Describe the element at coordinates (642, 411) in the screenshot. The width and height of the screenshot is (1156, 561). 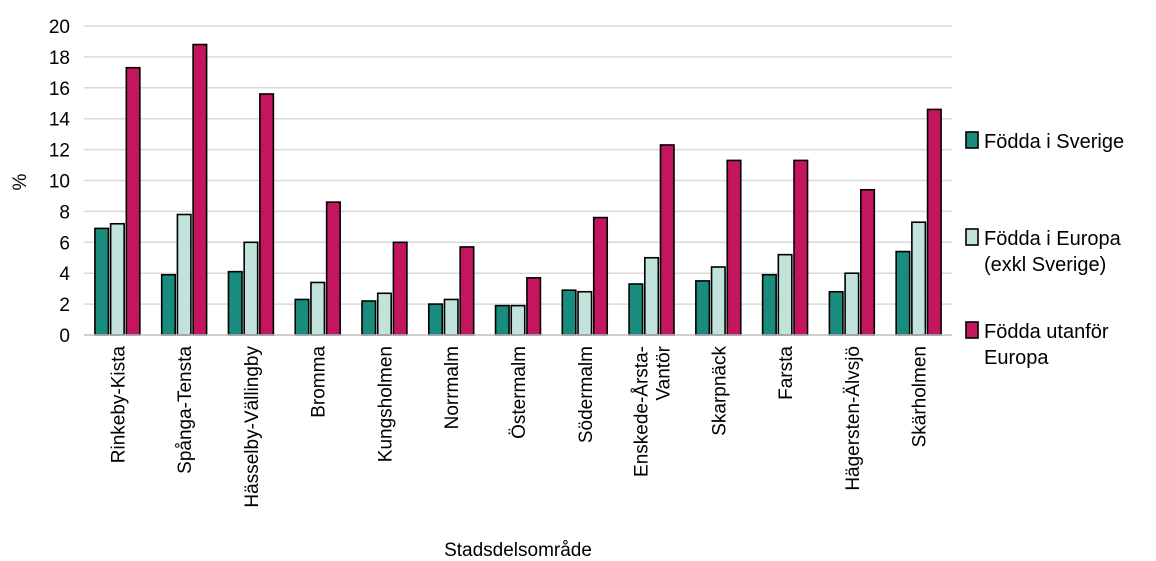
I see `category-label: Enskede-Årsta-` at that location.